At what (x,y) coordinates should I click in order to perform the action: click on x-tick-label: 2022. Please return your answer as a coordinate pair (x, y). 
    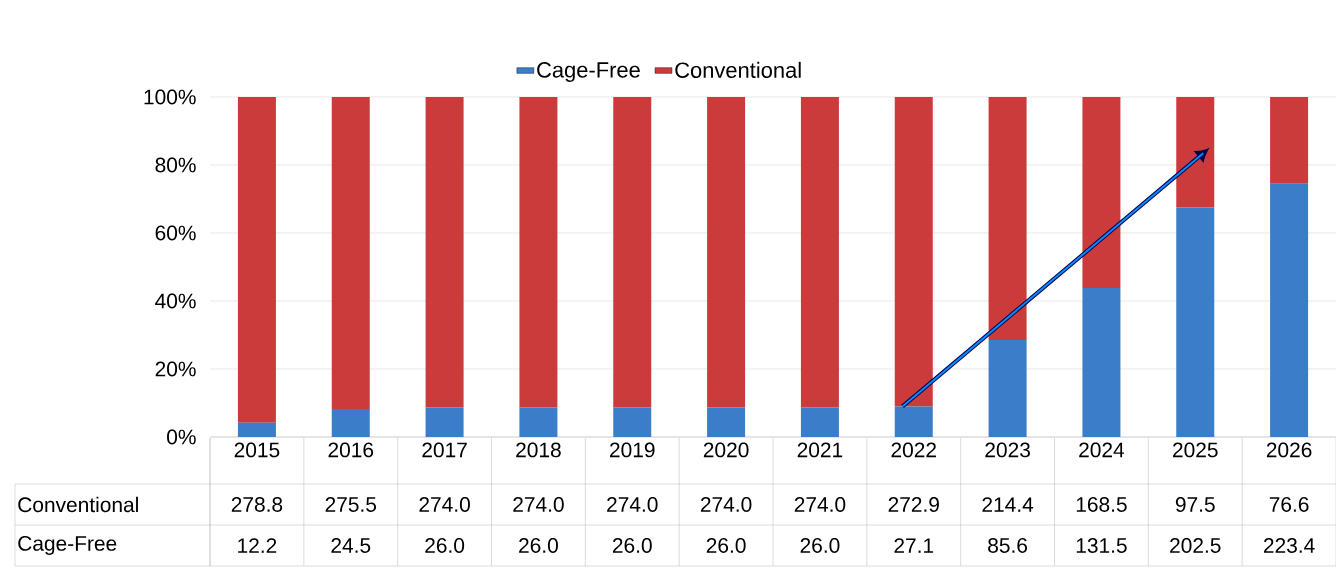
    Looking at the image, I should click on (913, 450).